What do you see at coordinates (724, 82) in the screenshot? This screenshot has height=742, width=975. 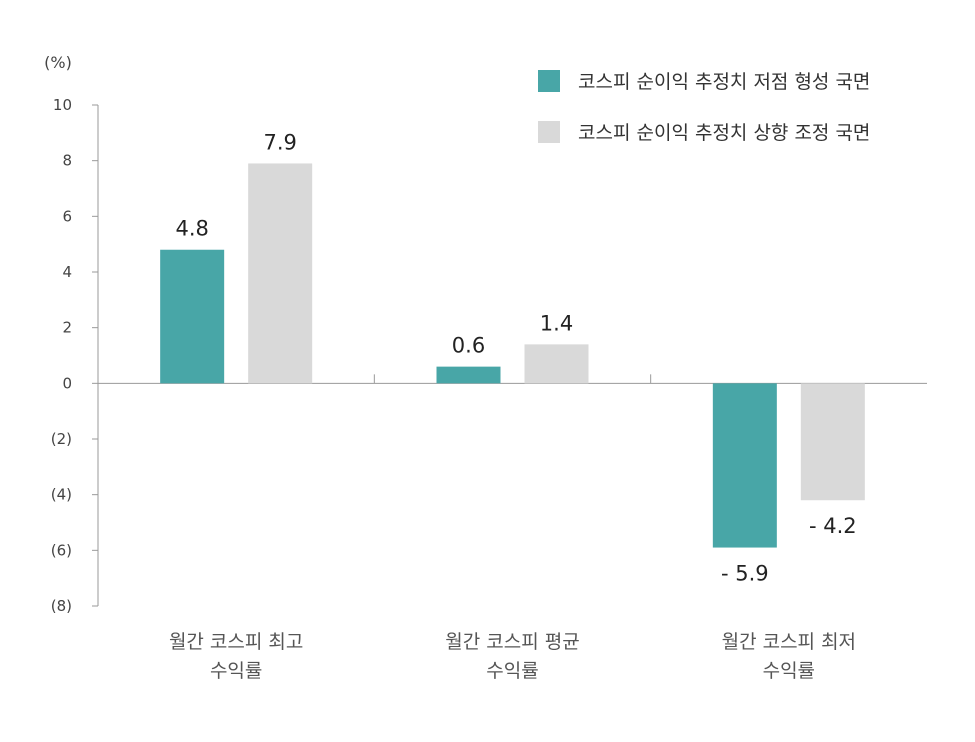 I see `legend-label: 코스피 순이익 추정치 저점 형성 국면` at bounding box center [724, 82].